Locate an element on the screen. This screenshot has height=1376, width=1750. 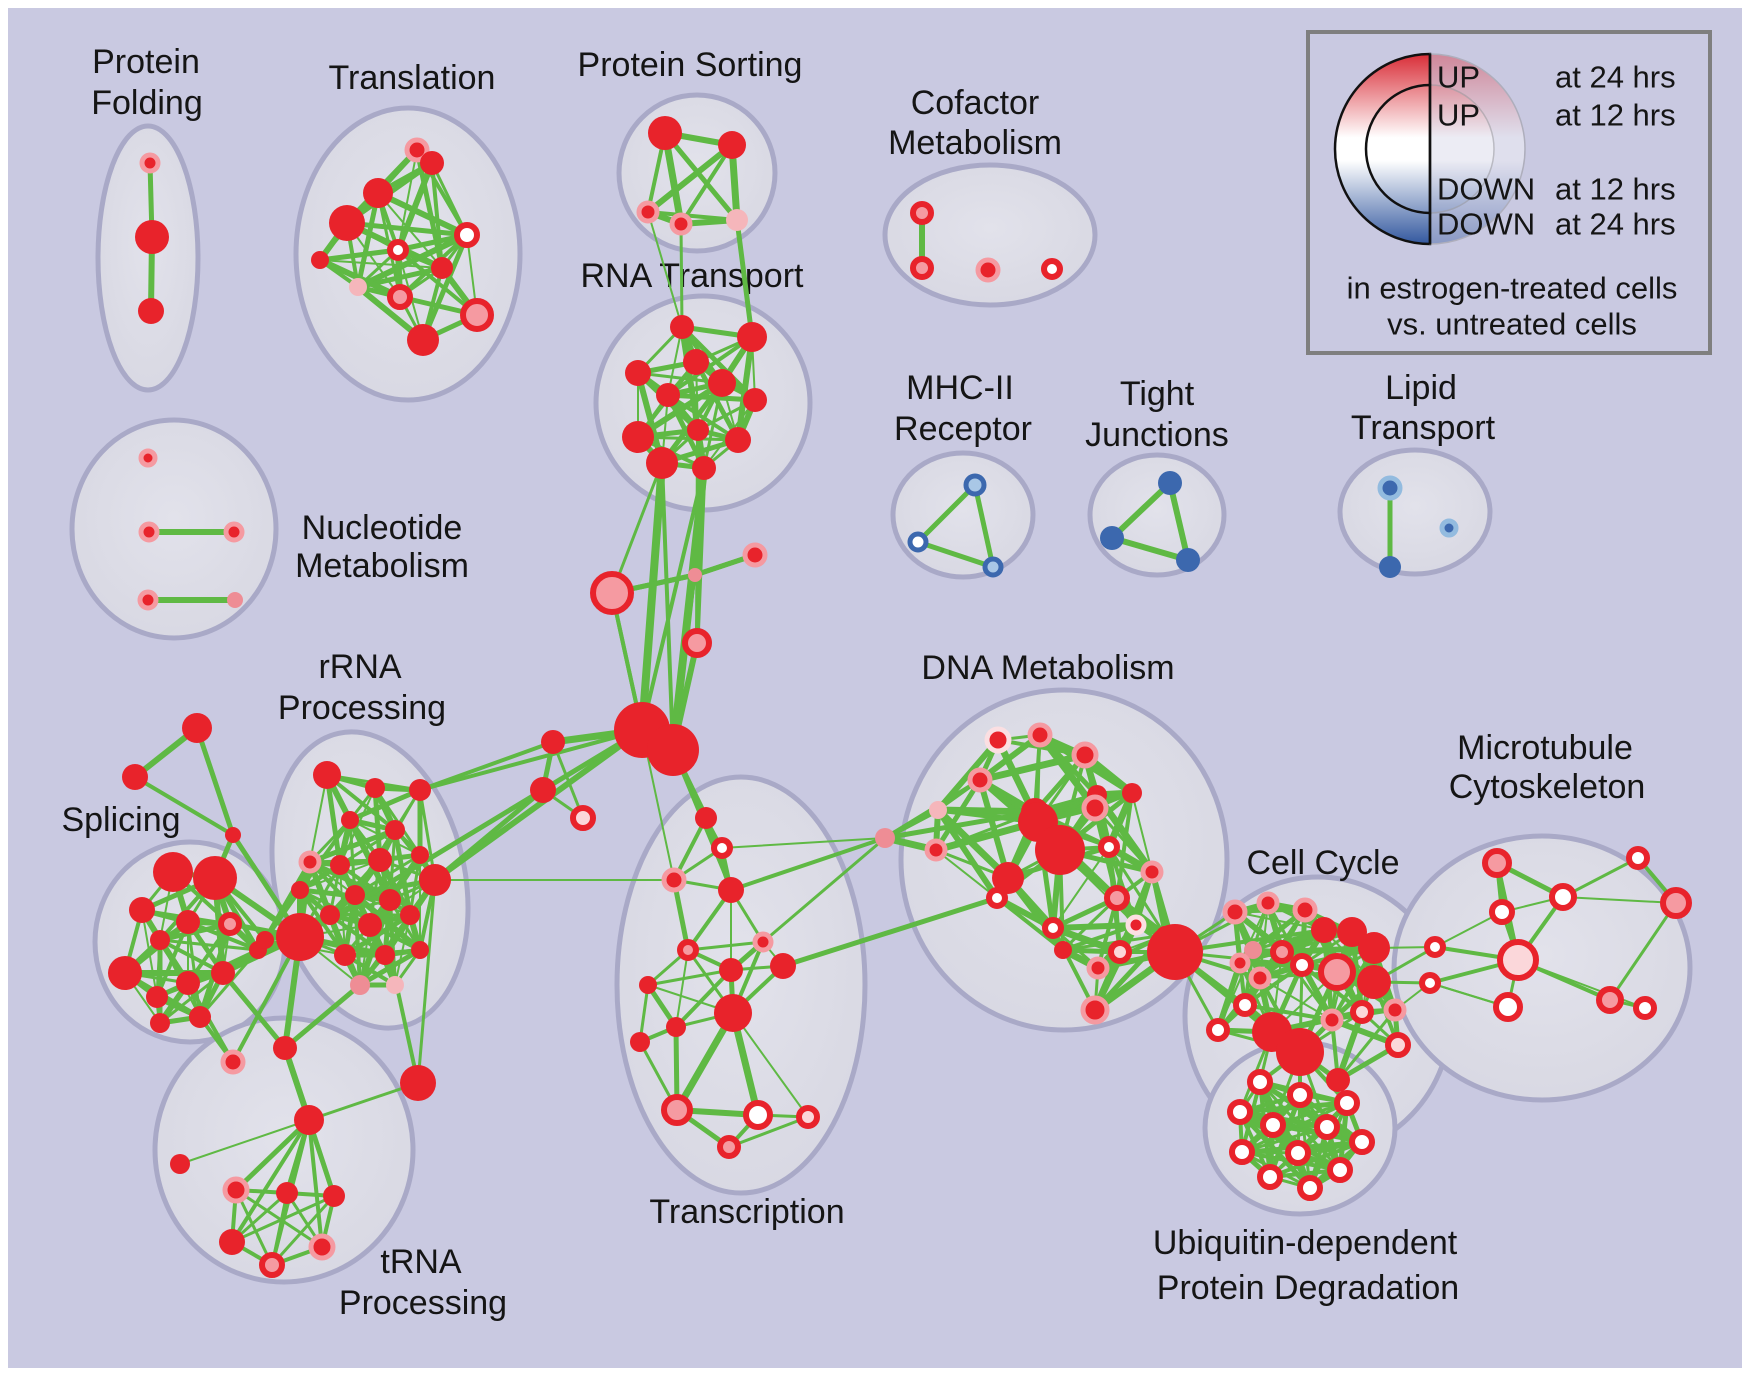
cluster-label-mhc-ii-receptor-1: Receptor is located at coordinates (963, 429).